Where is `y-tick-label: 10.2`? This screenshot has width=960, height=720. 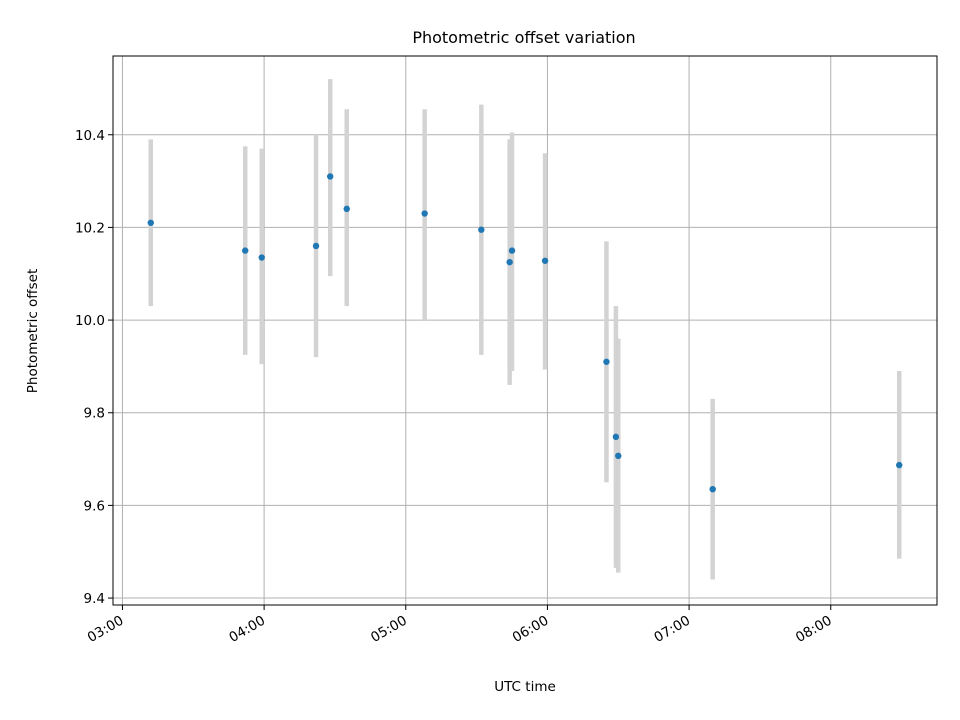 y-tick-label: 10.2 is located at coordinates (90, 228).